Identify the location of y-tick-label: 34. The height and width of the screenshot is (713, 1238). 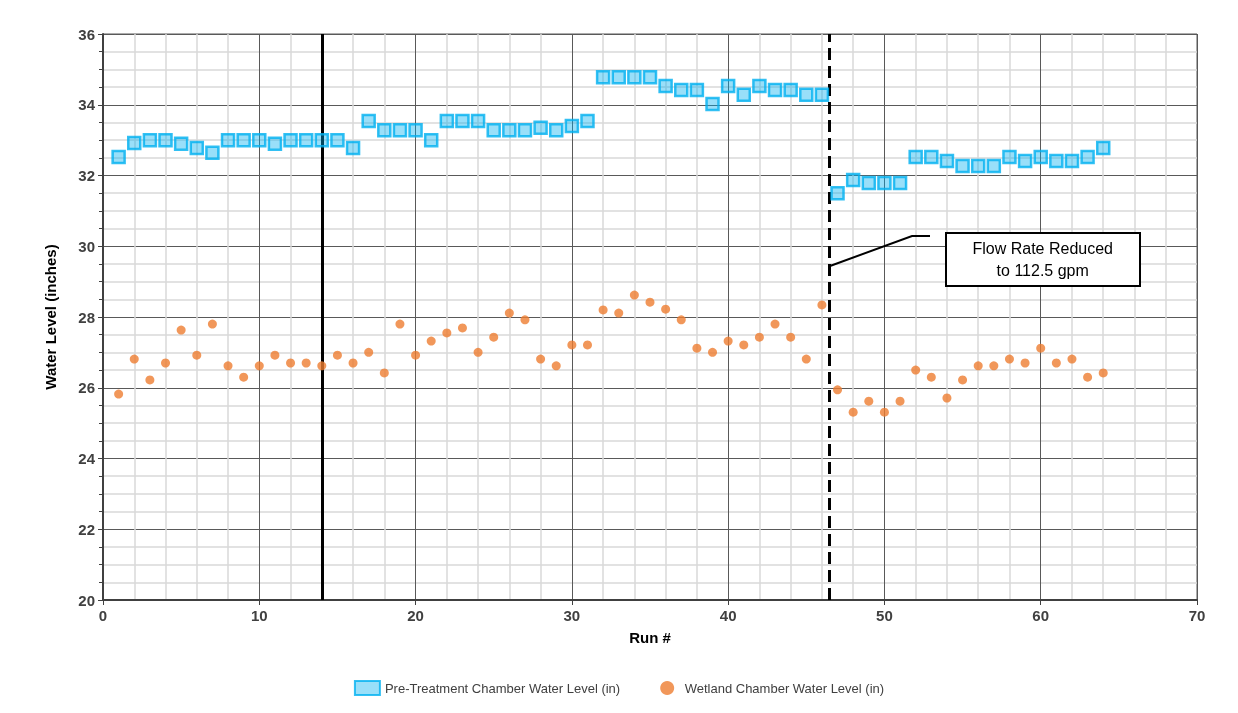
(87, 105).